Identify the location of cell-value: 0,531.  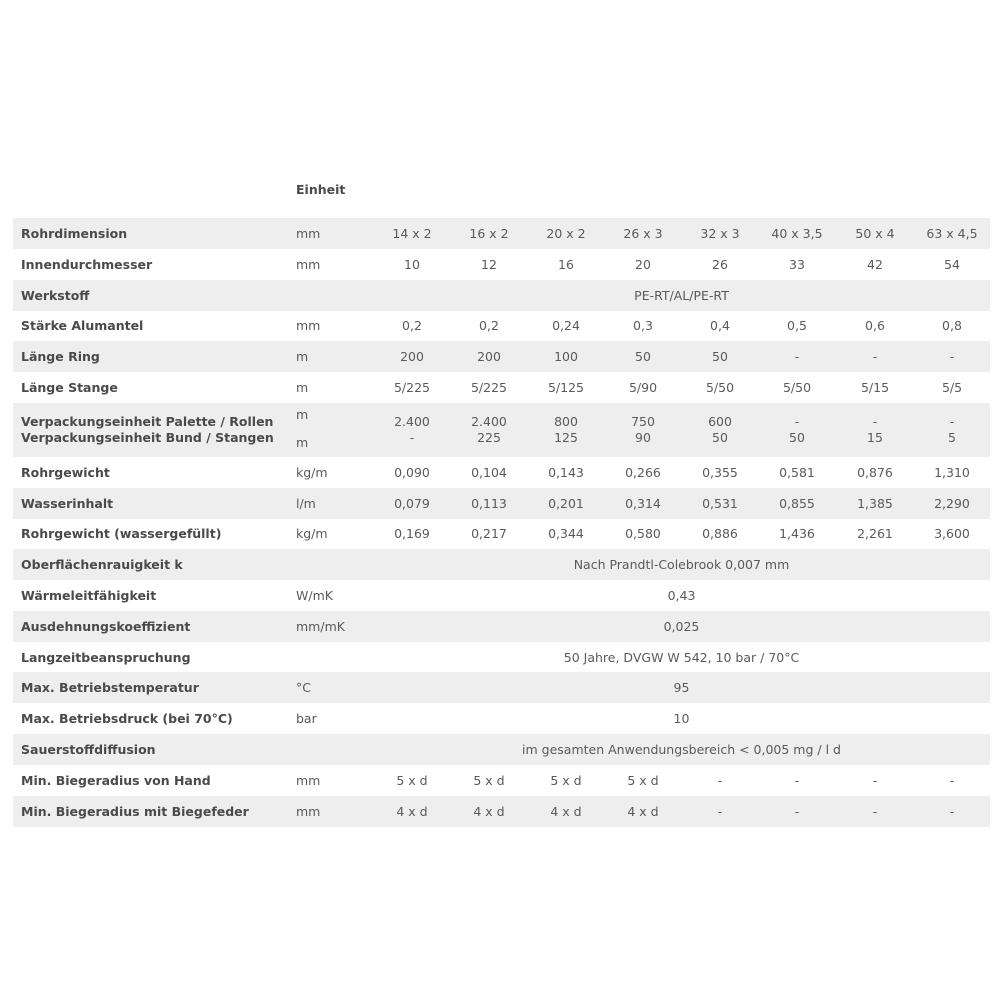
(720, 503).